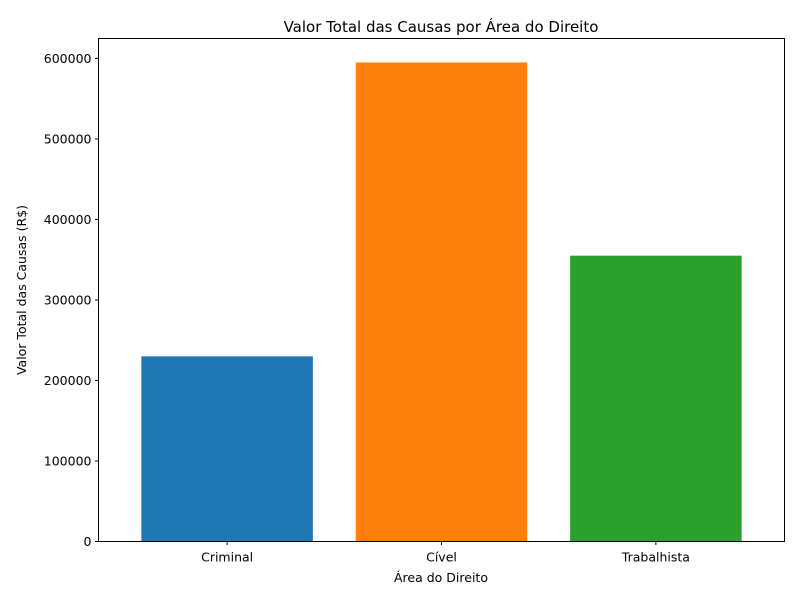 The image size is (800, 600). Describe the element at coordinates (227, 557) in the screenshot. I see `x-tick-label: Criminal` at that location.